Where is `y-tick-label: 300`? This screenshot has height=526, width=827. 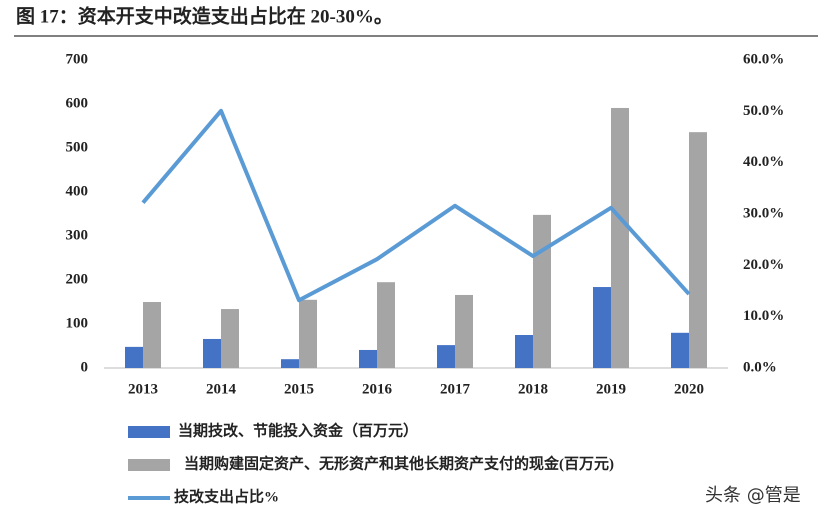 y-tick-label: 300 is located at coordinates (77, 235).